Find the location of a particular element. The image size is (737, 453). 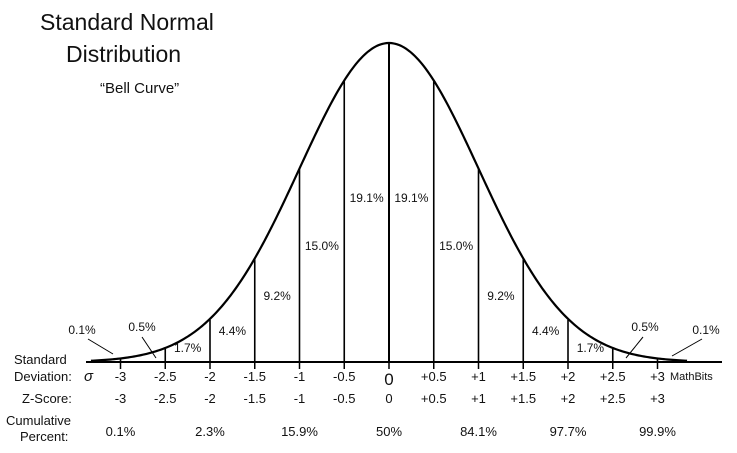

row-label-standard: Standard is located at coordinates (40, 359).